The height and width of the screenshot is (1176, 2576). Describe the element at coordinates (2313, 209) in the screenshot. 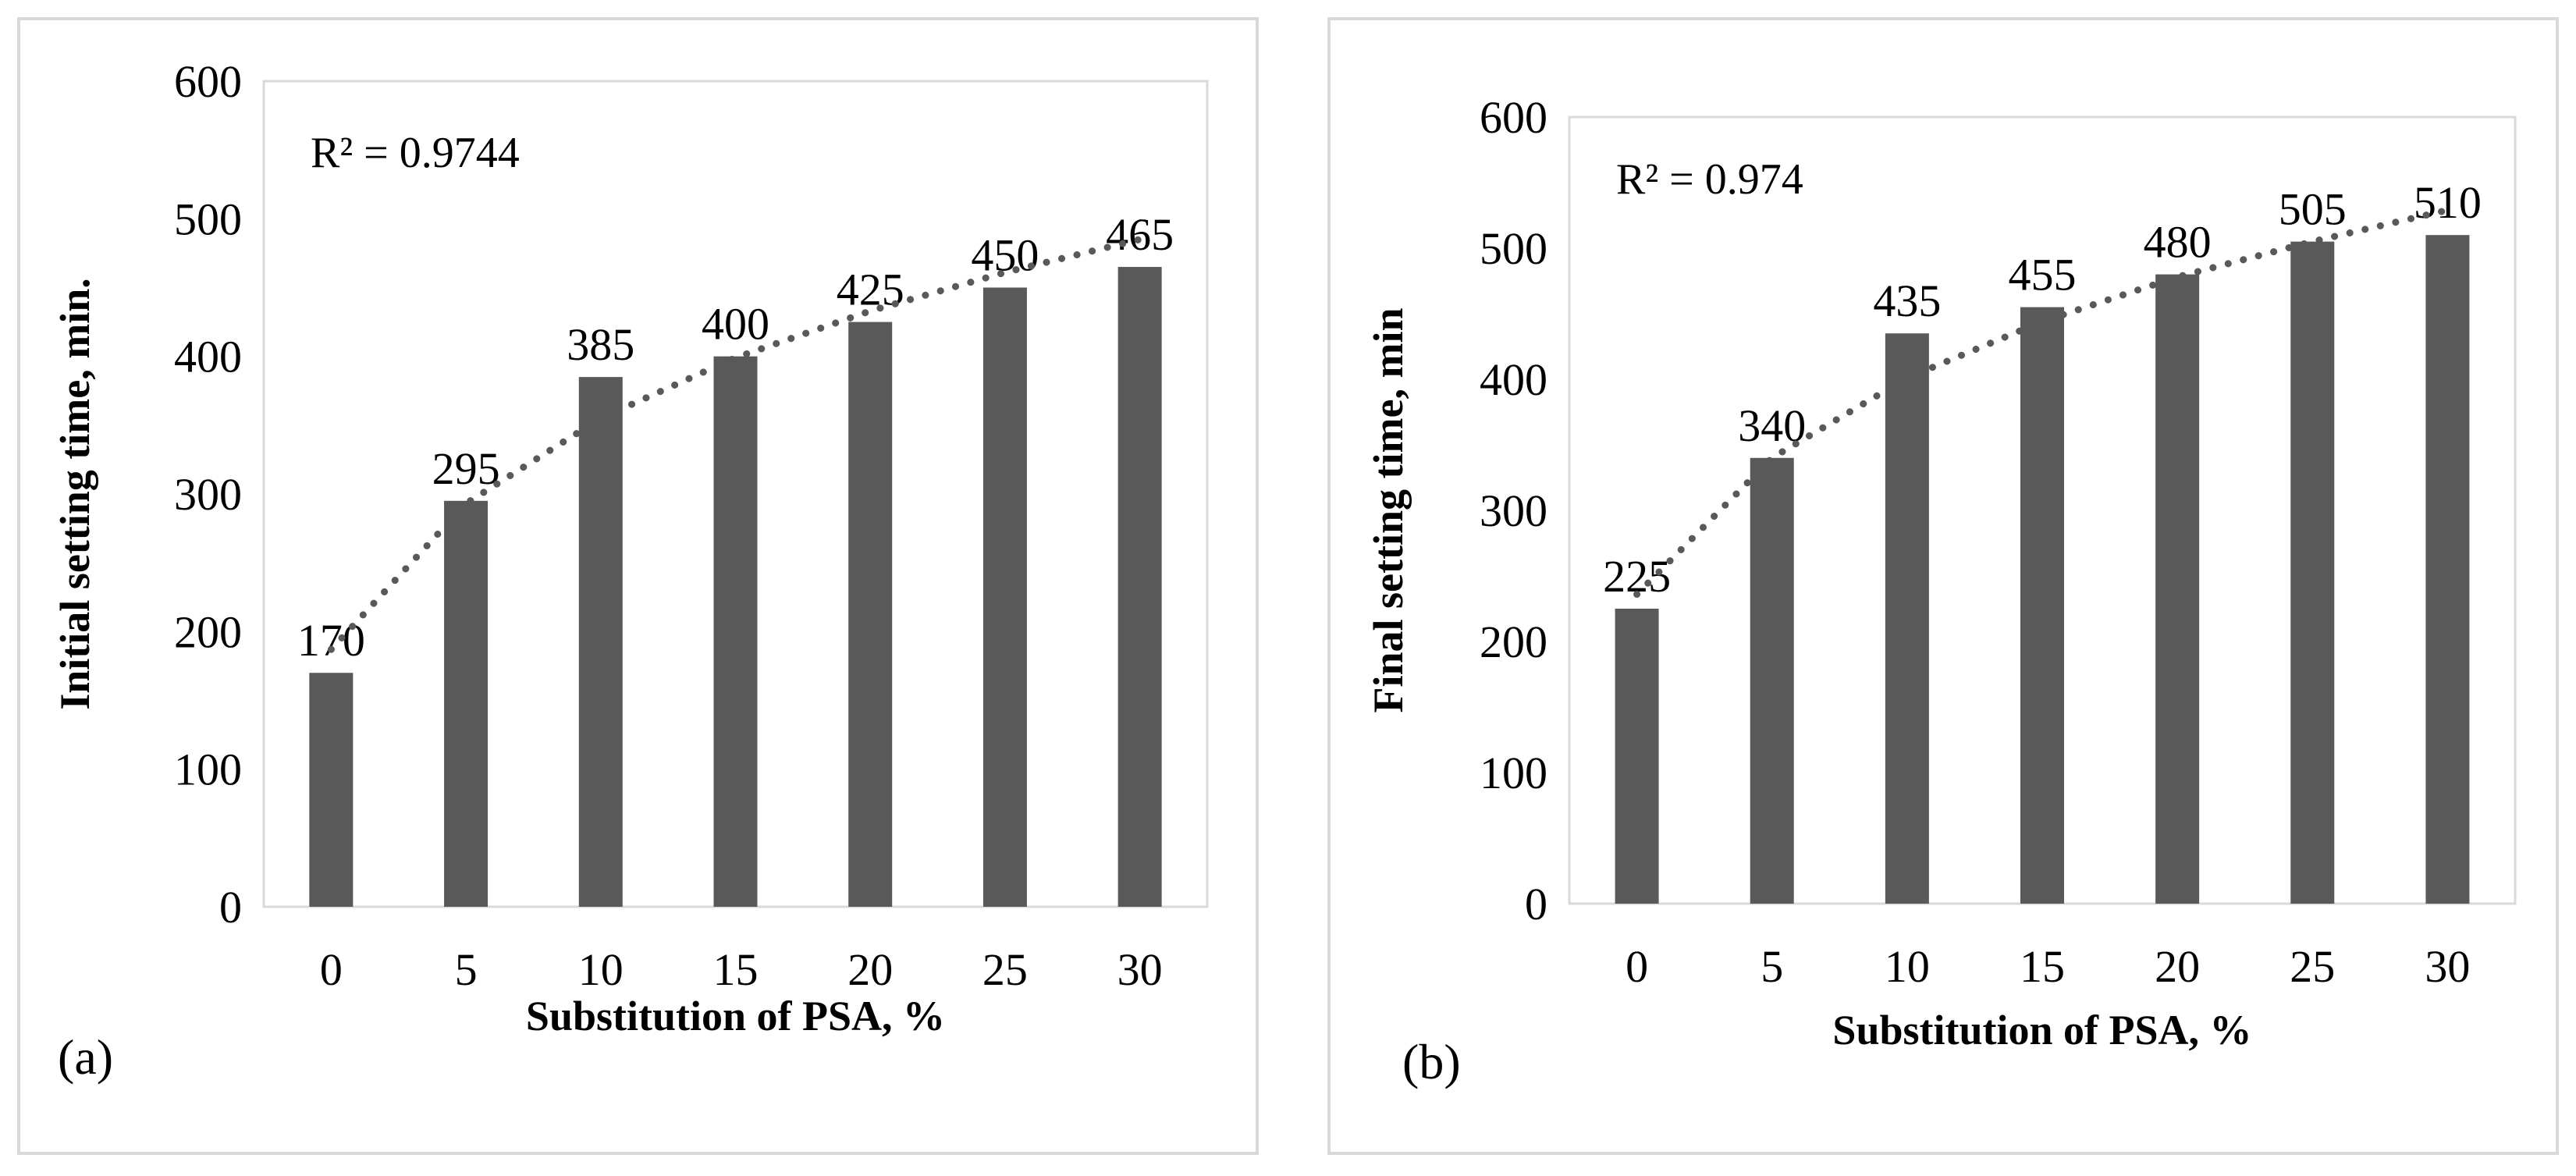

I see `data-label: 505` at that location.